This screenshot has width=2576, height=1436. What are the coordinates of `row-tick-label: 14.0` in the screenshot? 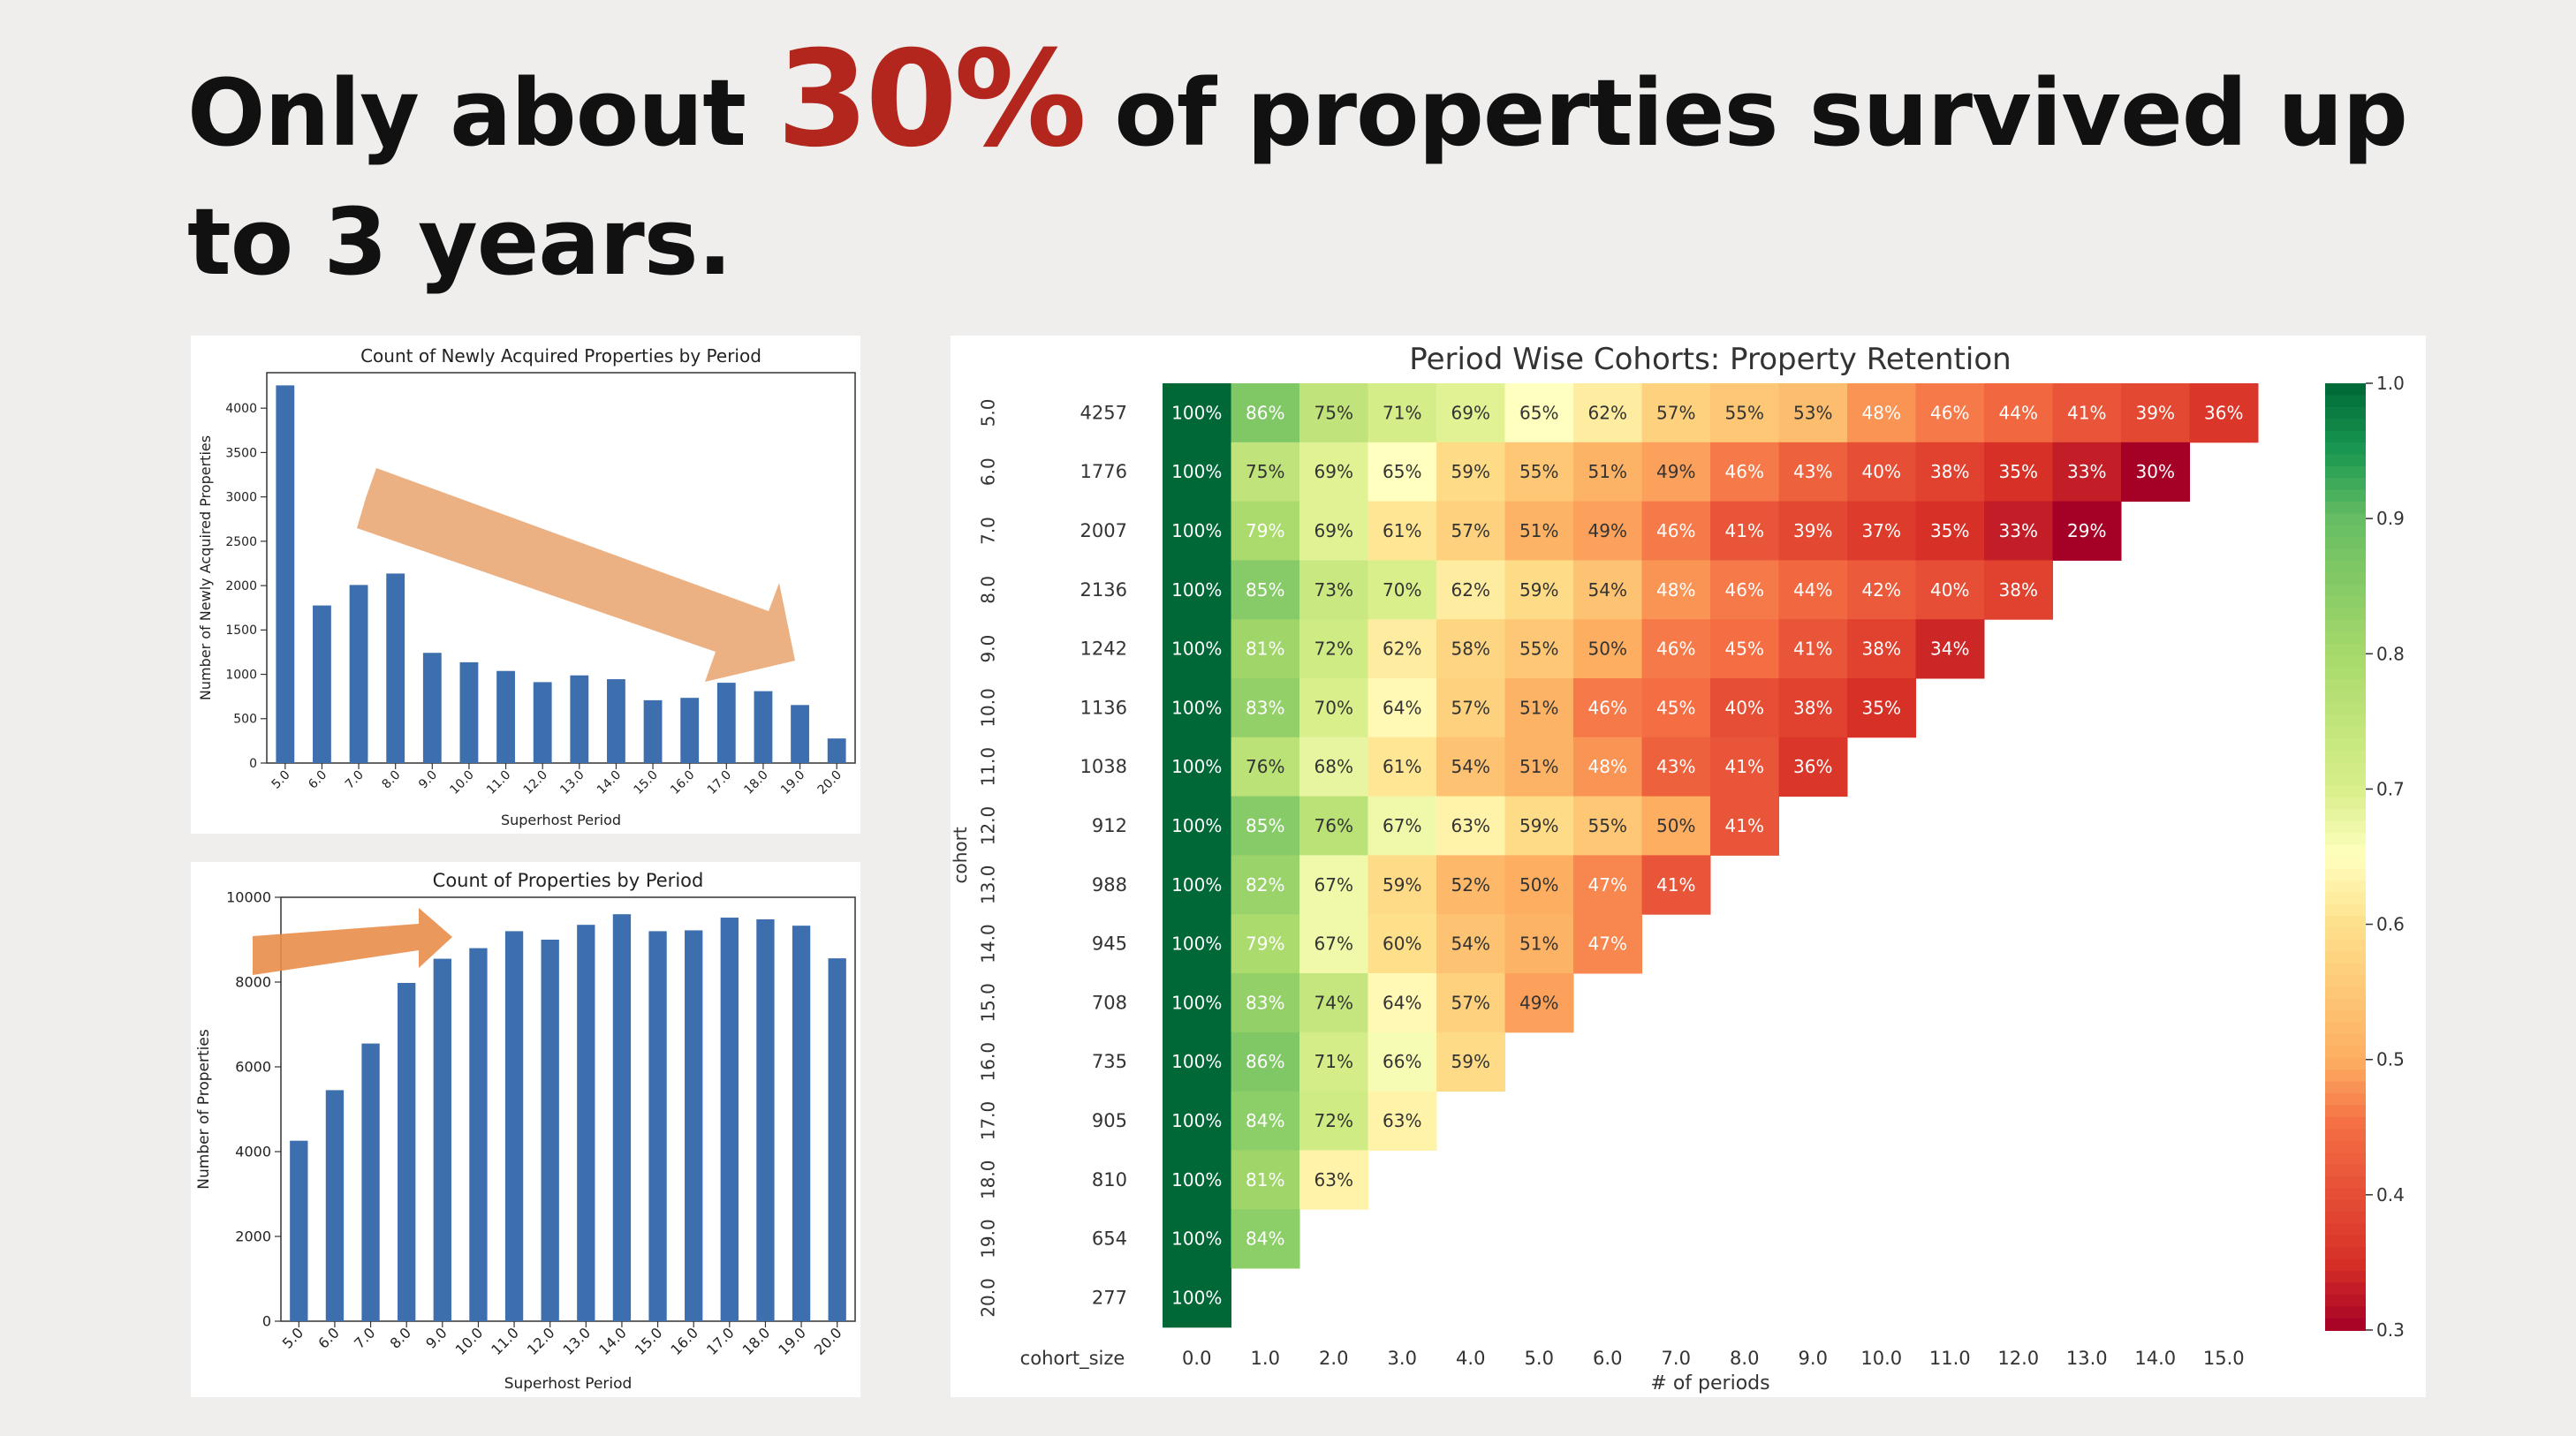 It's located at (989, 944).